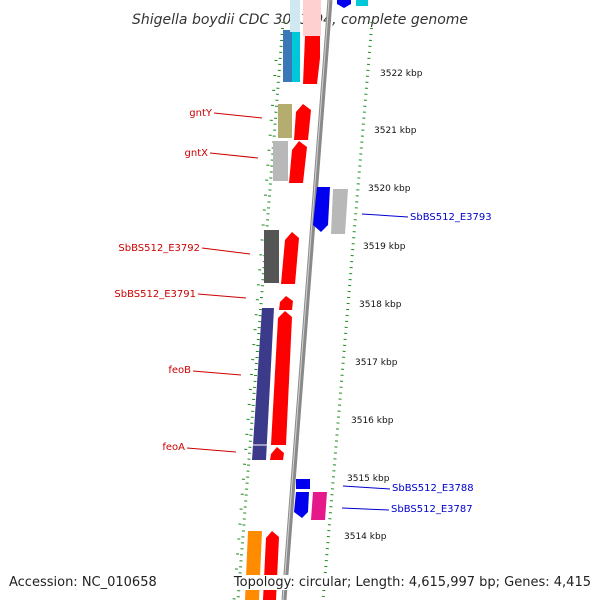 This screenshot has height=600, width=600. What do you see at coordinates (302, 122) in the screenshot?
I see `gene-gntY-cds` at bounding box center [302, 122].